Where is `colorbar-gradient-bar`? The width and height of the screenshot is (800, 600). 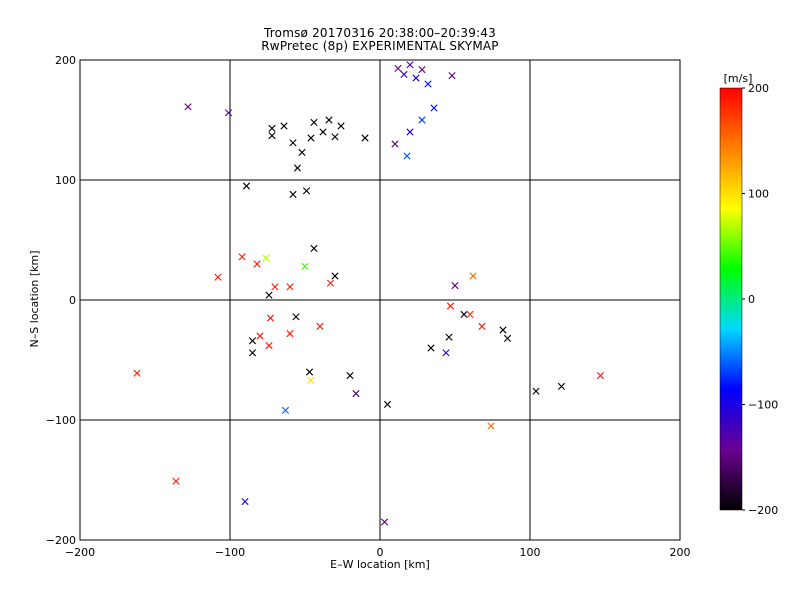
colorbar-gradient-bar is located at coordinates (731, 299).